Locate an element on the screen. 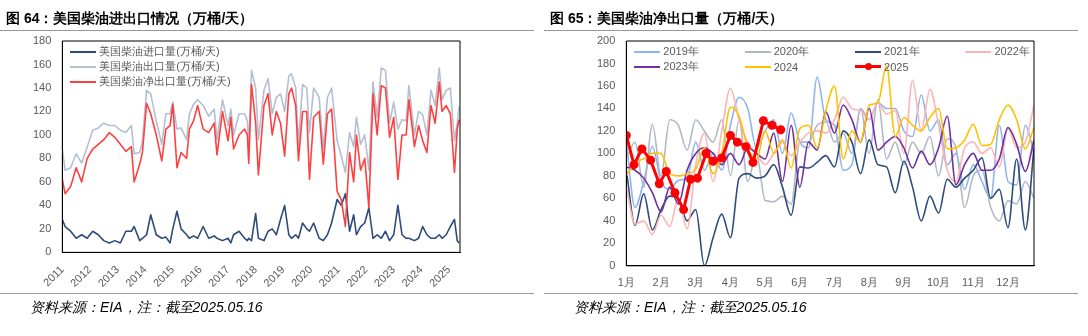 This screenshot has width=1088, height=336. x-tick-label: 10月 is located at coordinates (938, 282).